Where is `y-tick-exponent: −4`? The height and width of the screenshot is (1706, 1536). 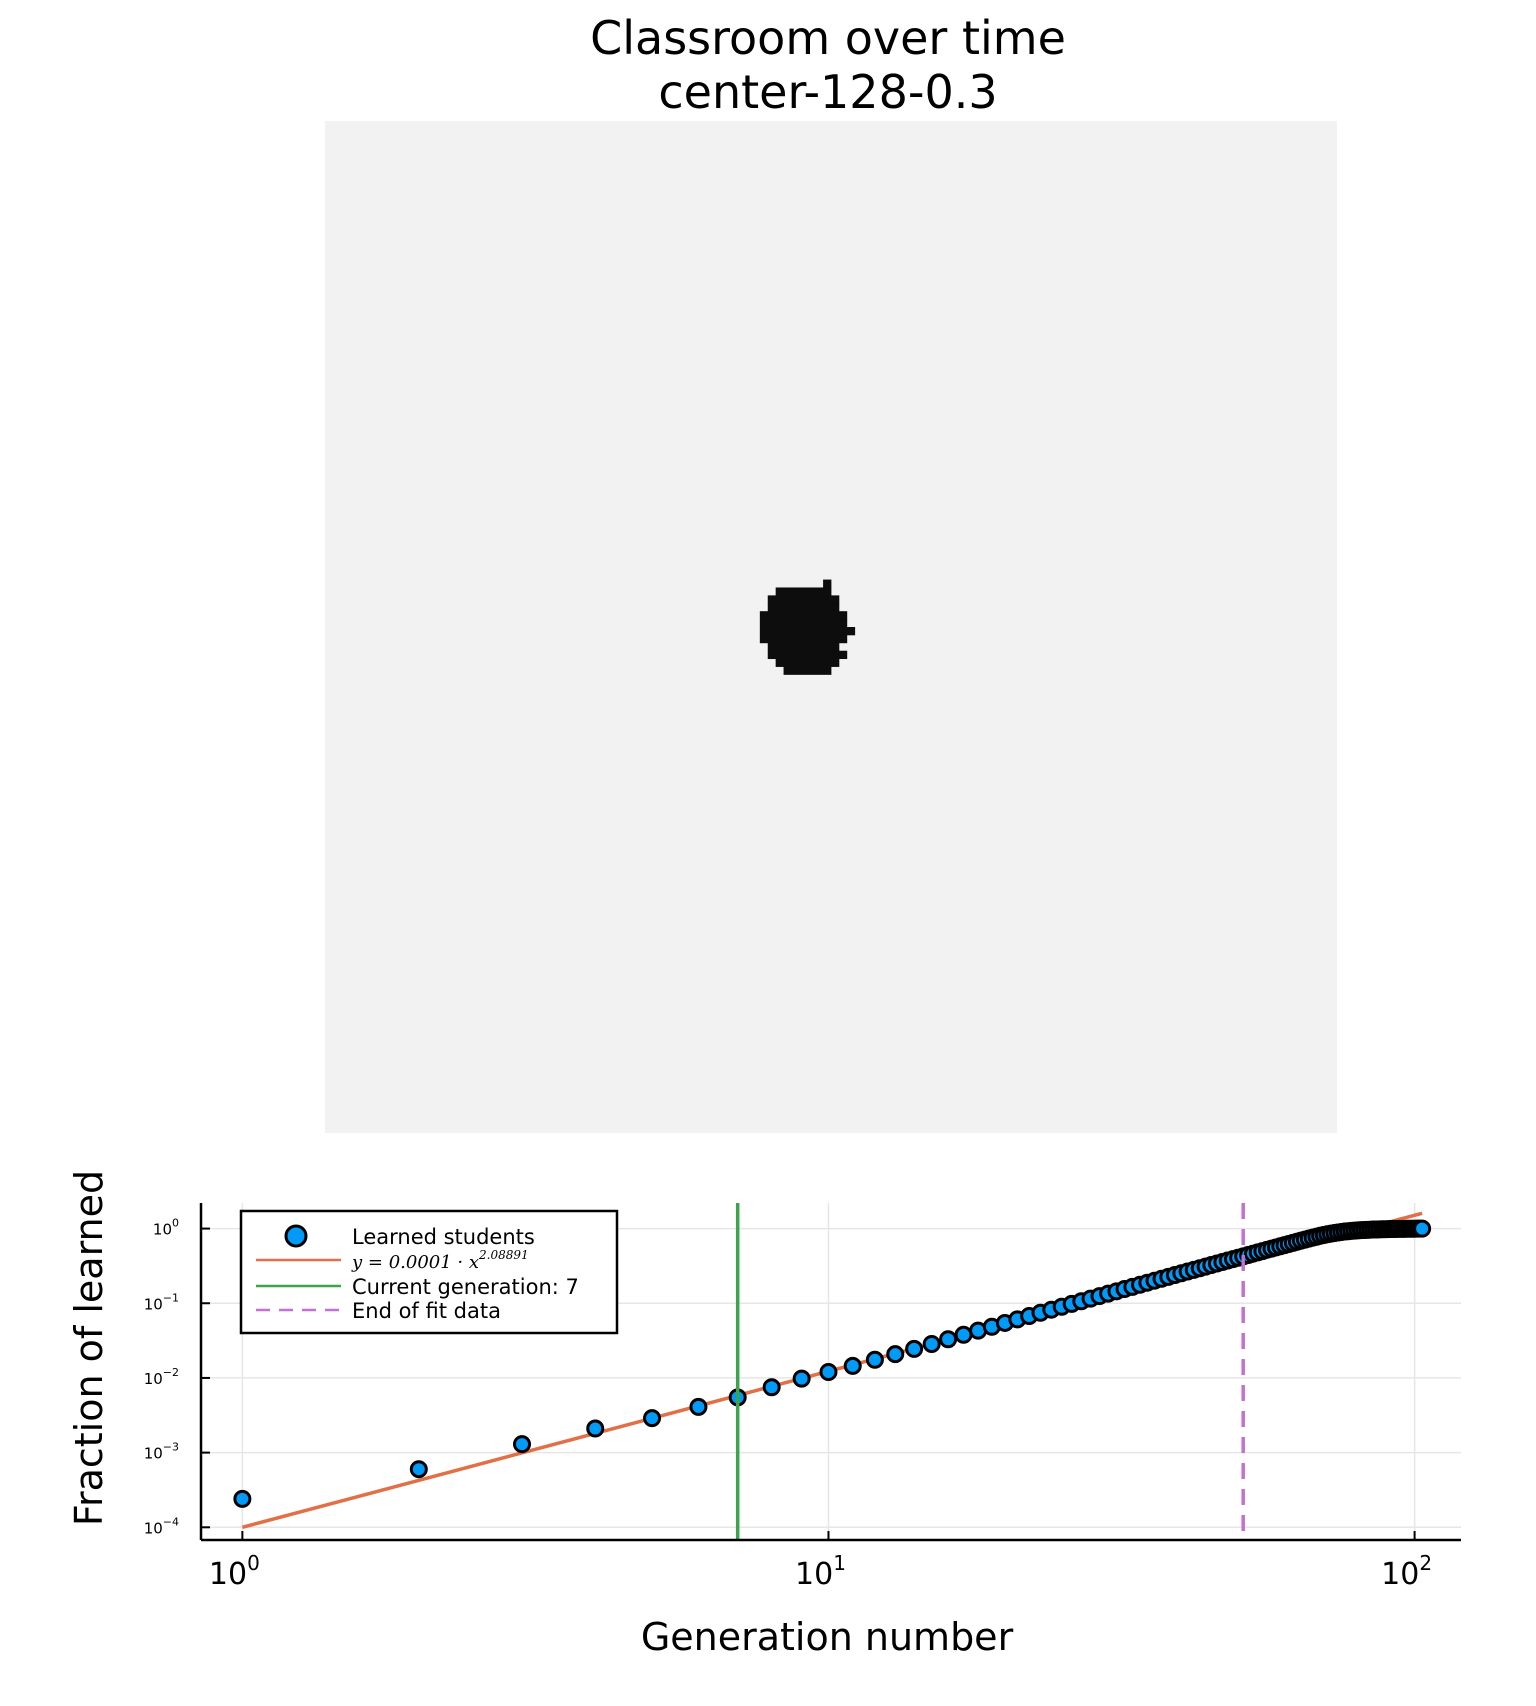 y-tick-exponent: −4 is located at coordinates (171, 1521).